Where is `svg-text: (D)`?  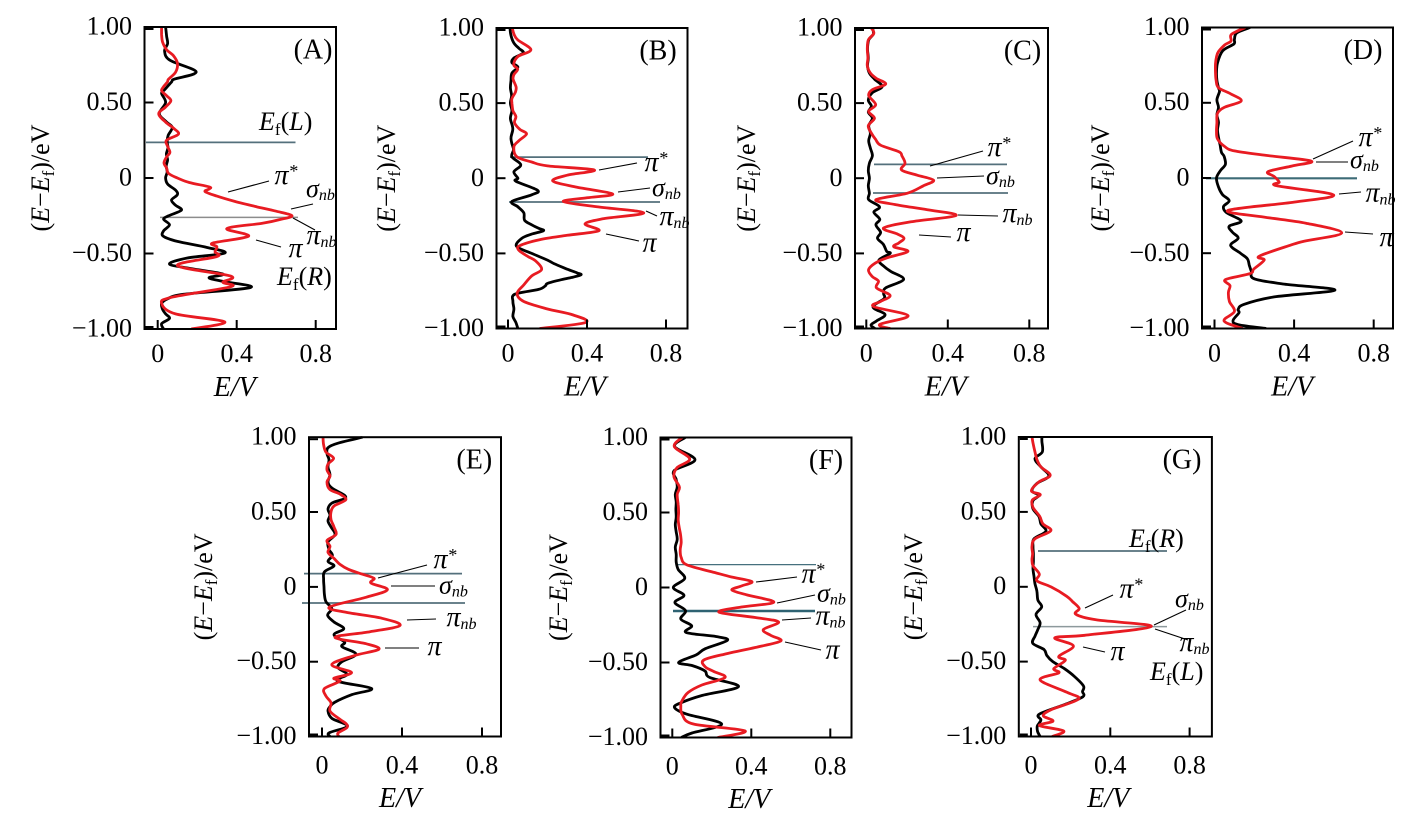
svg-text: (D) is located at coordinates (1363, 50).